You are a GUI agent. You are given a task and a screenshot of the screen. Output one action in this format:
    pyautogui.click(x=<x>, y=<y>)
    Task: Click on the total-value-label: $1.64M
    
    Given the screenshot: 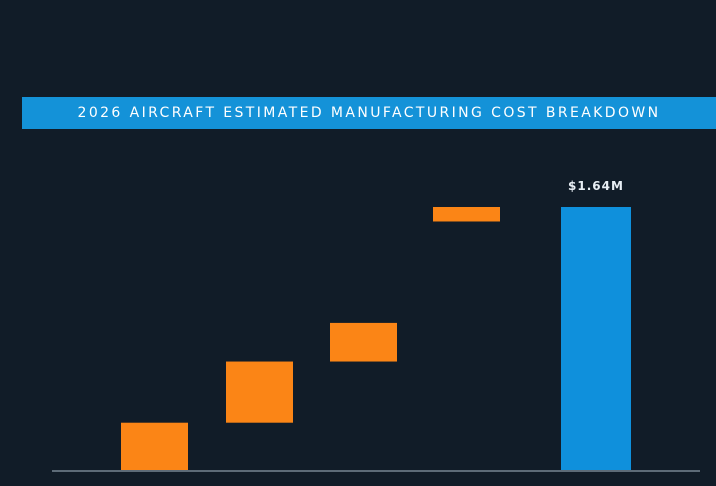 What is the action you would take?
    pyautogui.click(x=596, y=186)
    